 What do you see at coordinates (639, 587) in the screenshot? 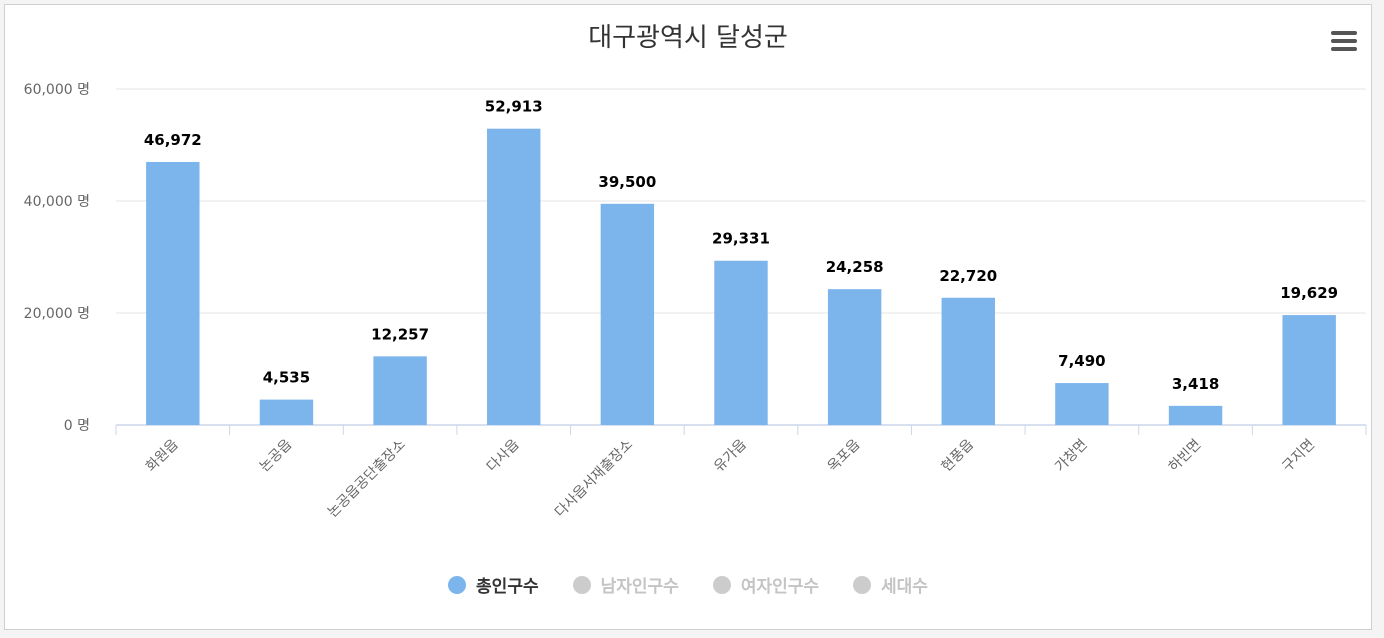
I see `legend-label: 남자인구수` at bounding box center [639, 587].